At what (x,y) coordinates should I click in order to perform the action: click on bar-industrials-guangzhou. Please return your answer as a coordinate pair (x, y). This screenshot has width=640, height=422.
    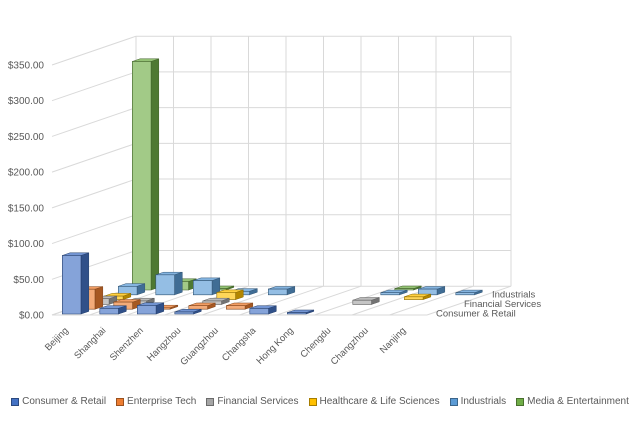
    Looking at the image, I should click on (277, 292).